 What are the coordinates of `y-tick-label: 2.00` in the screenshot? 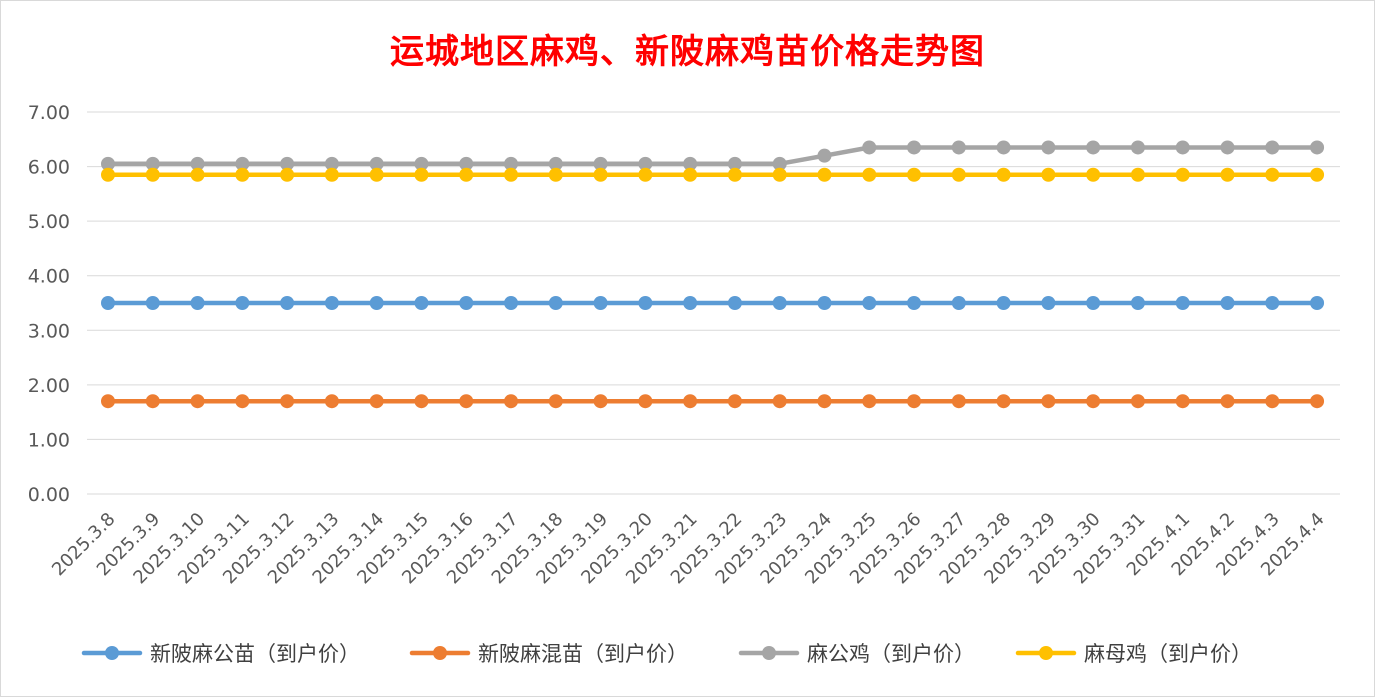 It's located at (49, 386).